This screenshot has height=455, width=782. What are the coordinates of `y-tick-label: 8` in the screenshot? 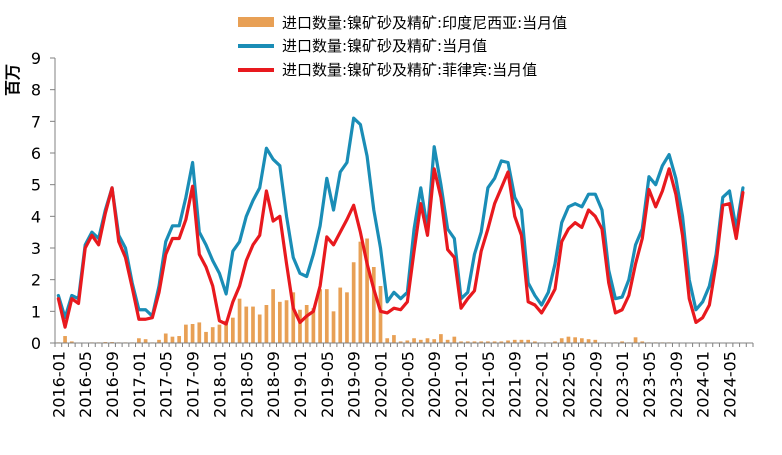 It's located at (36, 90).